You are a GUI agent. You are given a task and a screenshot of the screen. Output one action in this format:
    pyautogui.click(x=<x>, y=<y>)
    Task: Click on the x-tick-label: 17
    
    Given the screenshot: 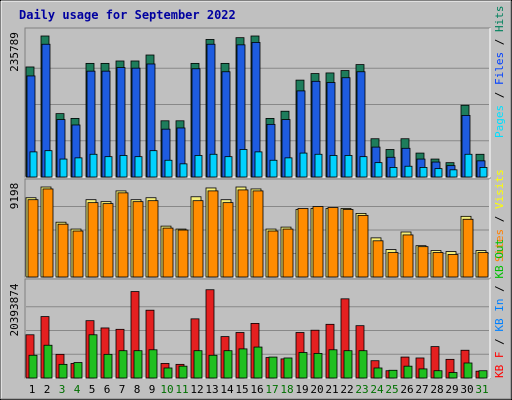 What is the action you would take?
    pyautogui.click(x=271, y=389)
    